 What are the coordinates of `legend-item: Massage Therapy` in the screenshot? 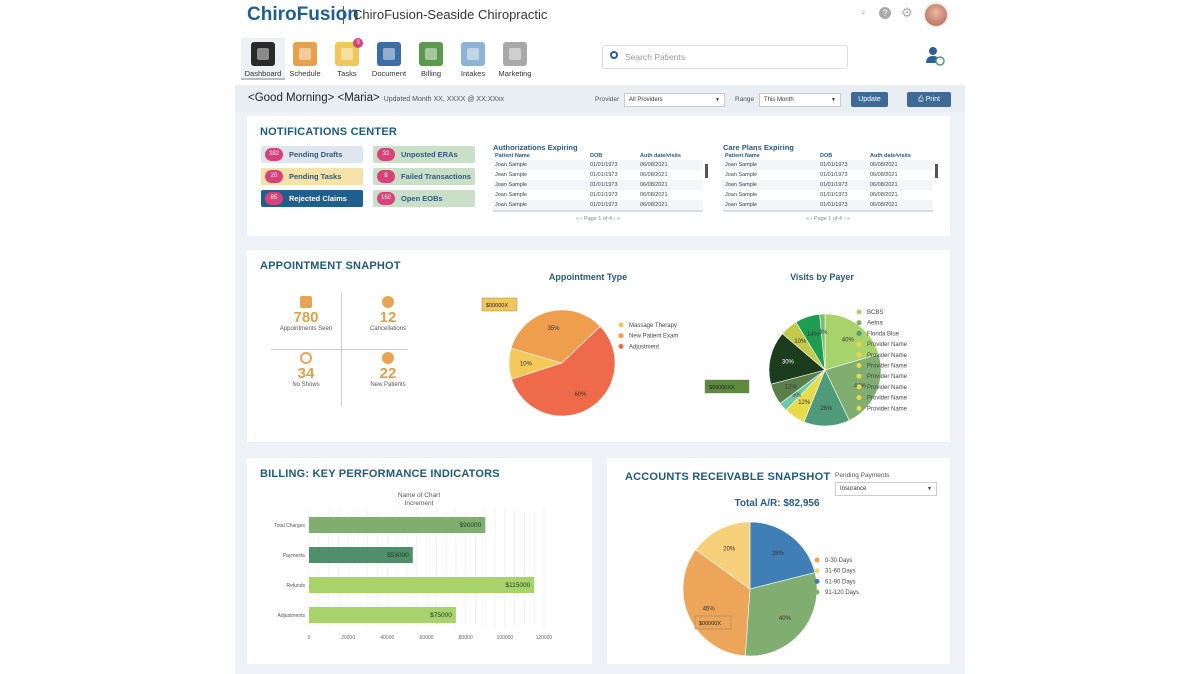 It's located at (653, 326).